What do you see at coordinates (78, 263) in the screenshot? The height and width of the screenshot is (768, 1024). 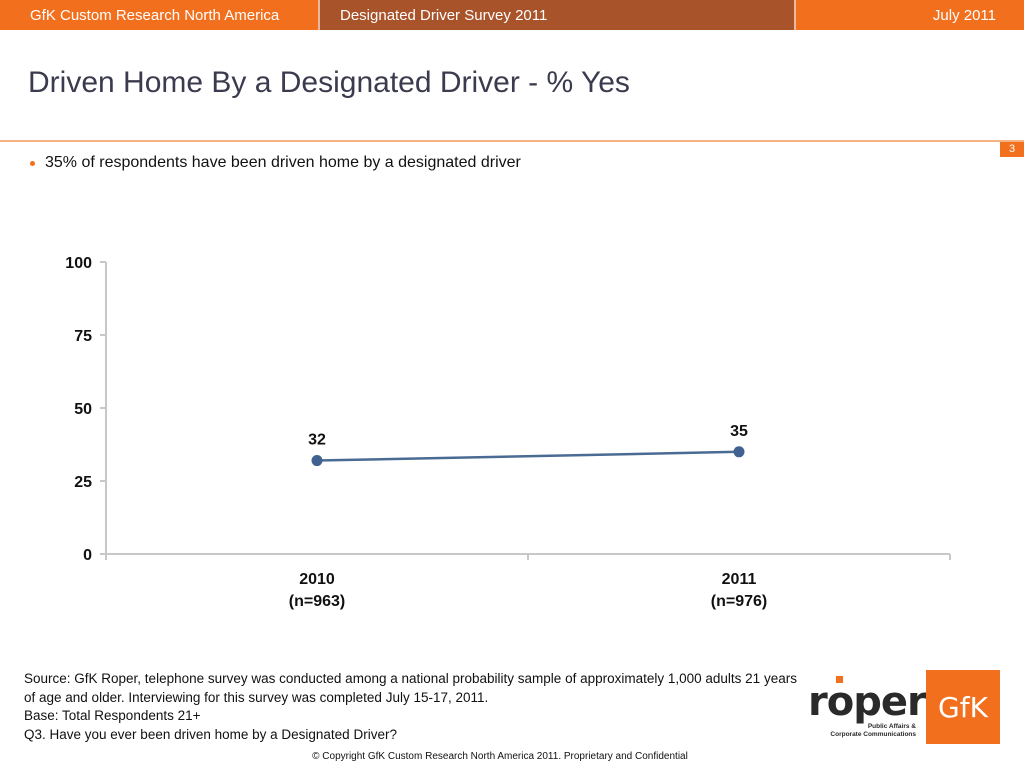 I see `y-tick-label: 100` at bounding box center [78, 263].